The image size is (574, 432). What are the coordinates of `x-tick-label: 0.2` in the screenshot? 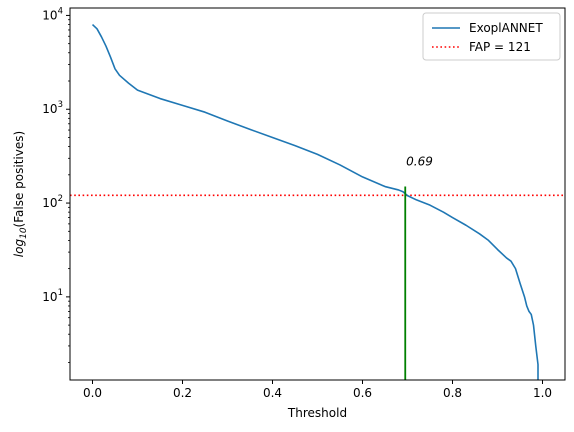 It's located at (182, 393).